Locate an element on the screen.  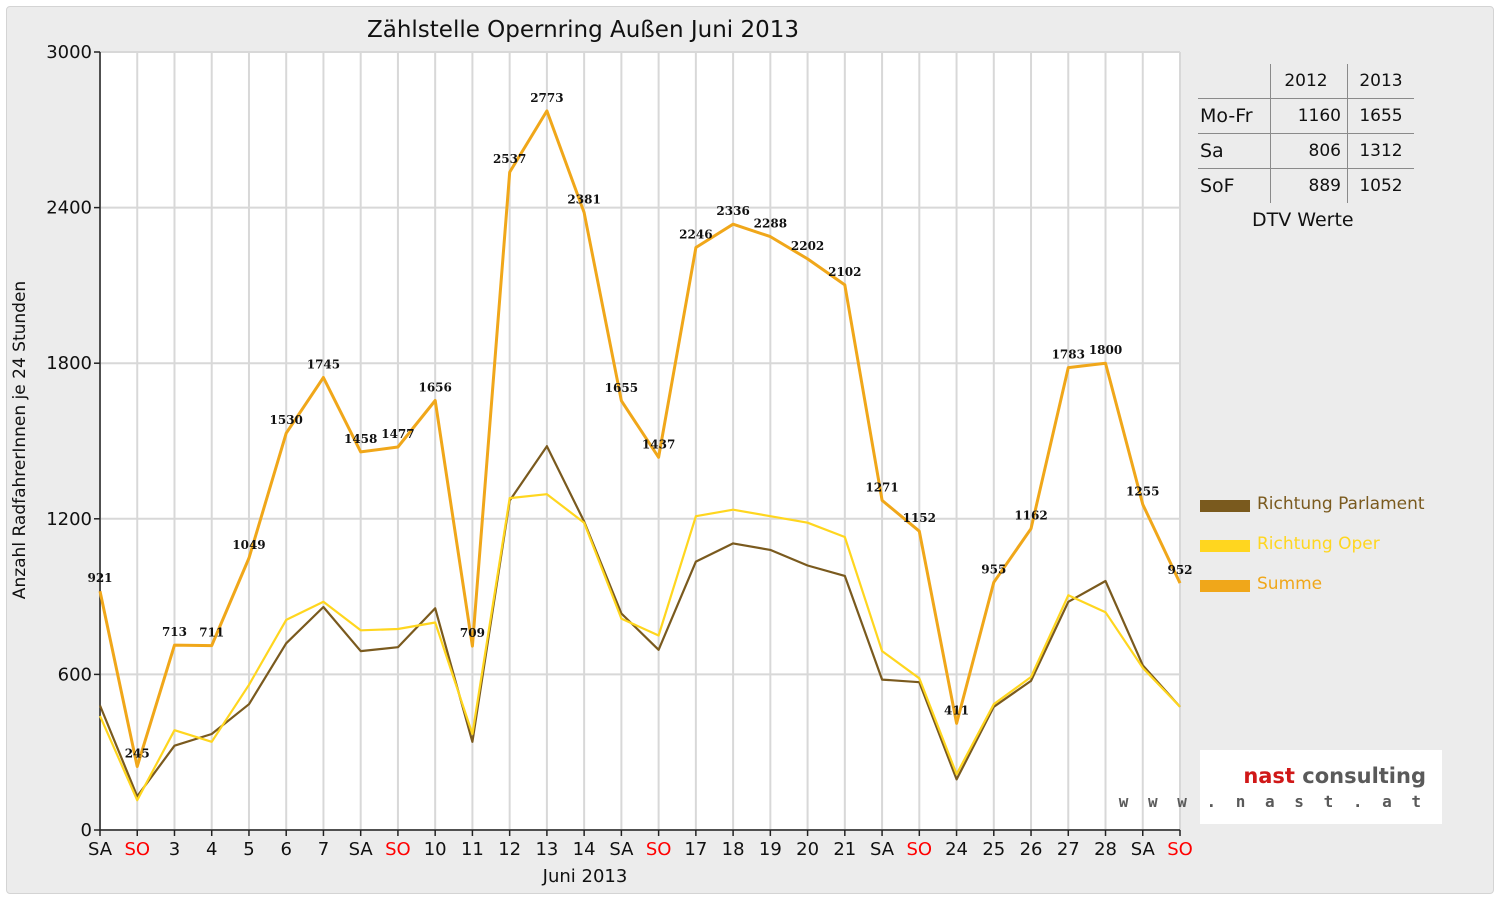
x-tick-label: 5 is located at coordinates (248, 849).